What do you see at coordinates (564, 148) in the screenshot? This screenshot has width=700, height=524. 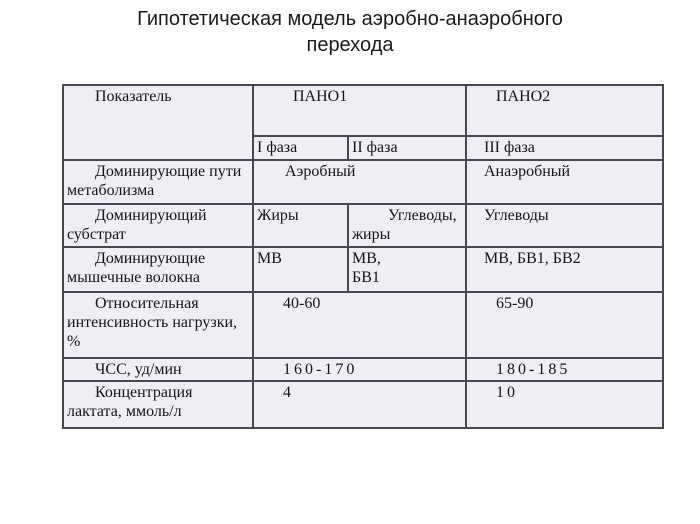 I see `header-phase3: III фаза` at bounding box center [564, 148].